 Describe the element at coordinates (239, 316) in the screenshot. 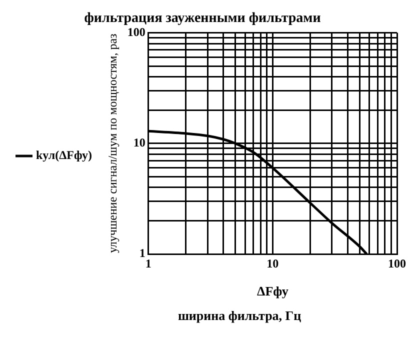

I see `text: ширина фильтра, Гц` at that location.